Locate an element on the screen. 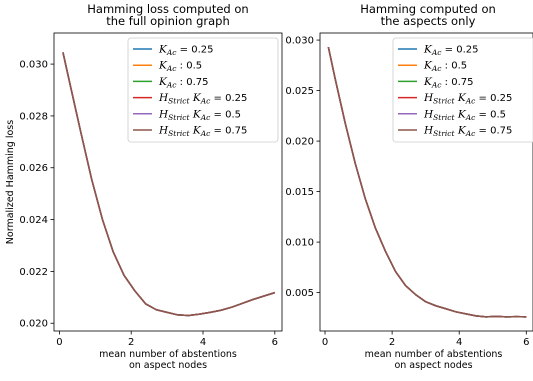 This screenshot has height=381, width=533. y-tick-label: 0.026 is located at coordinates (33, 168).